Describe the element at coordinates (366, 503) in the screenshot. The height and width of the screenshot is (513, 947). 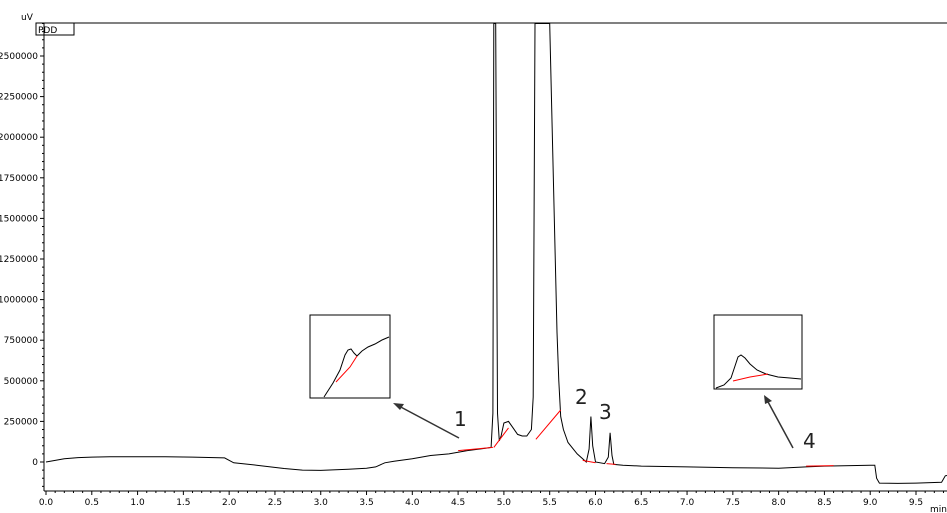
I see `x-tick-label: 3.5` at that location.